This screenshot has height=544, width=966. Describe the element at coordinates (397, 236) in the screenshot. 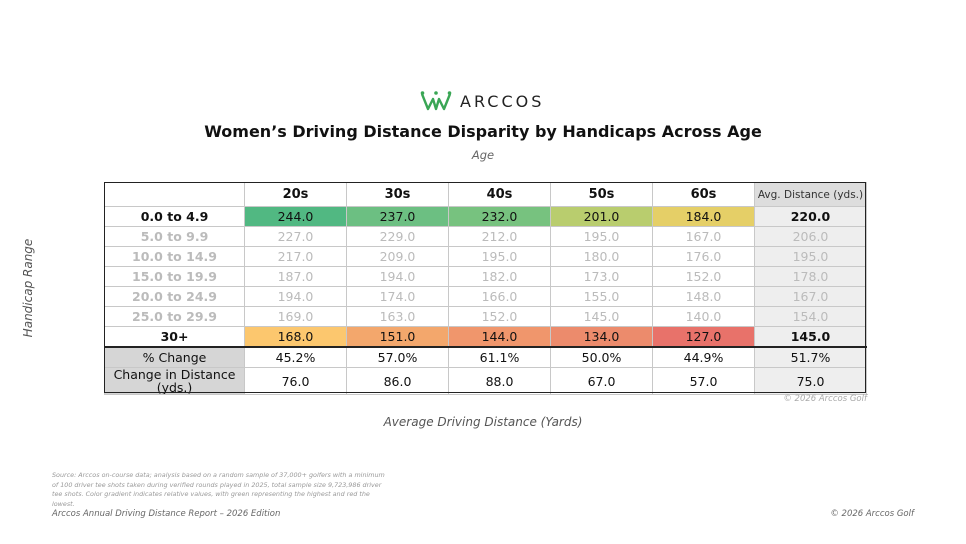

I see `value-cell: 229.0` at that location.